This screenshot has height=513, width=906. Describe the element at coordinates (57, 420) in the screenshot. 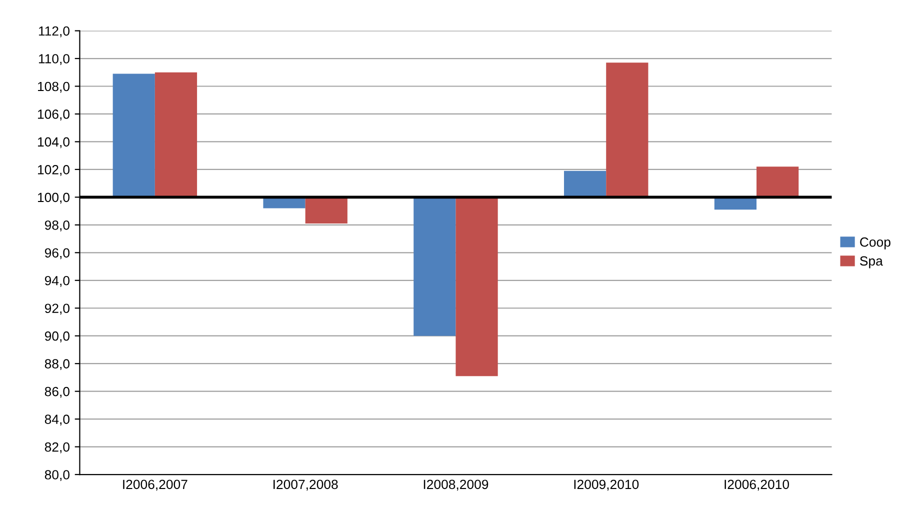

I see `y-tick-label: 84,0` at that location.